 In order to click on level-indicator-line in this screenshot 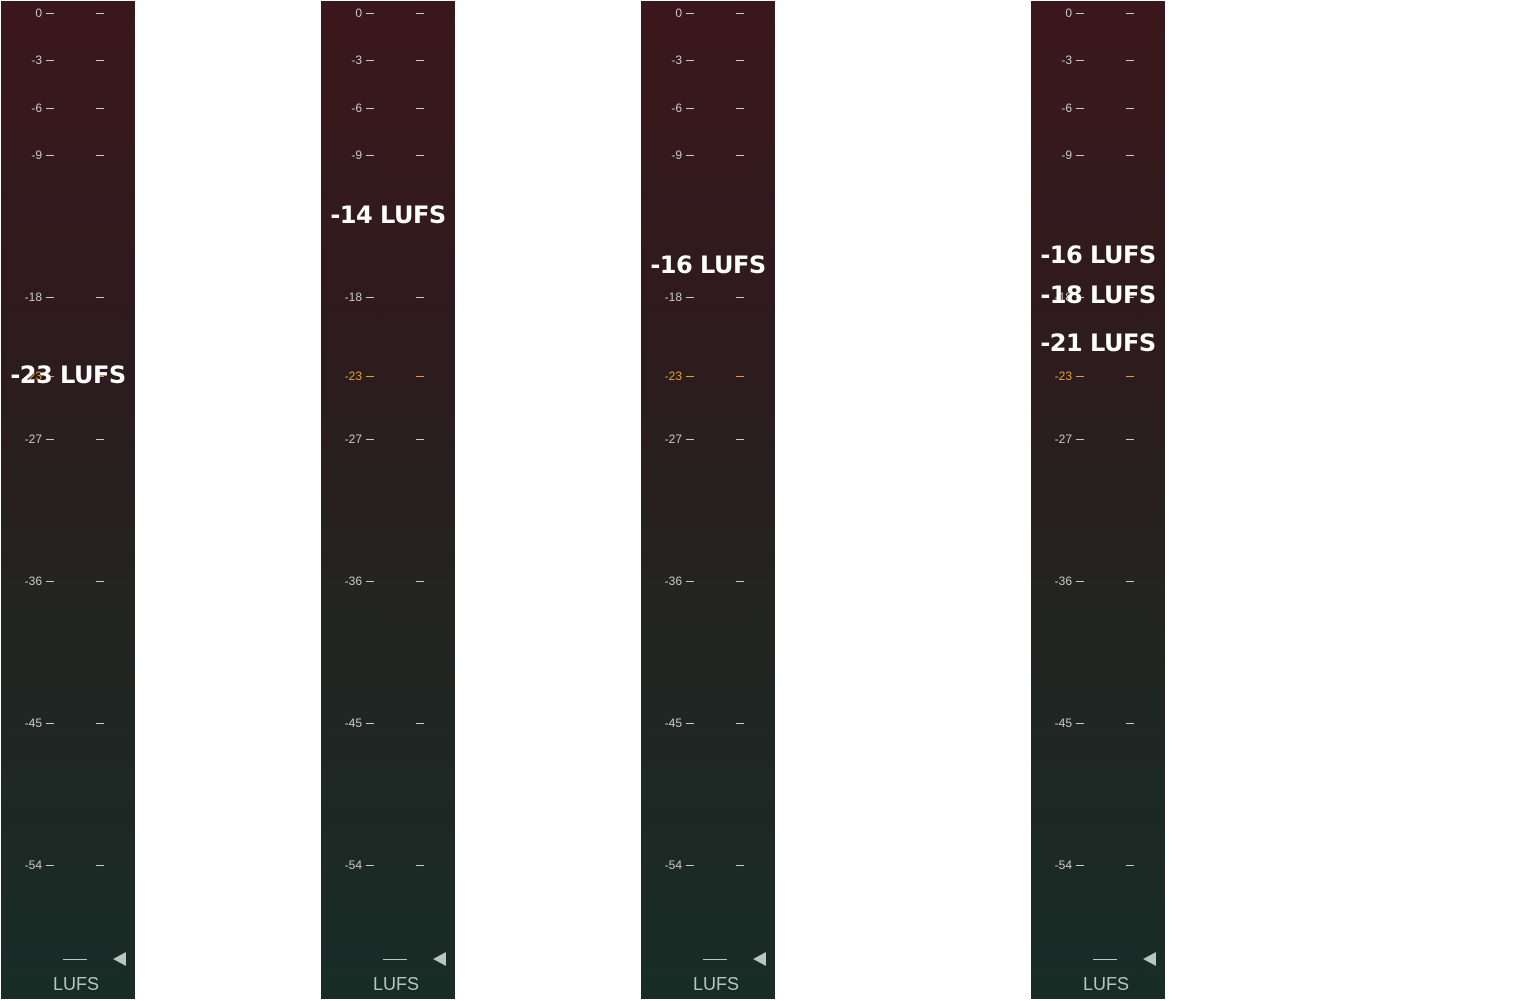, I will do `click(75, 959)`.